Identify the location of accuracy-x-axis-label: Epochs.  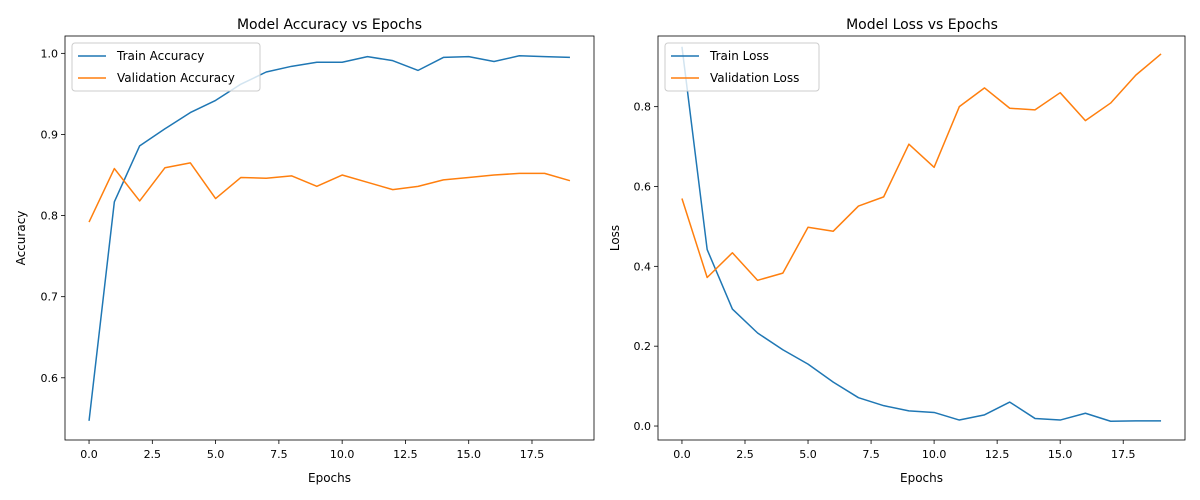
(329, 478).